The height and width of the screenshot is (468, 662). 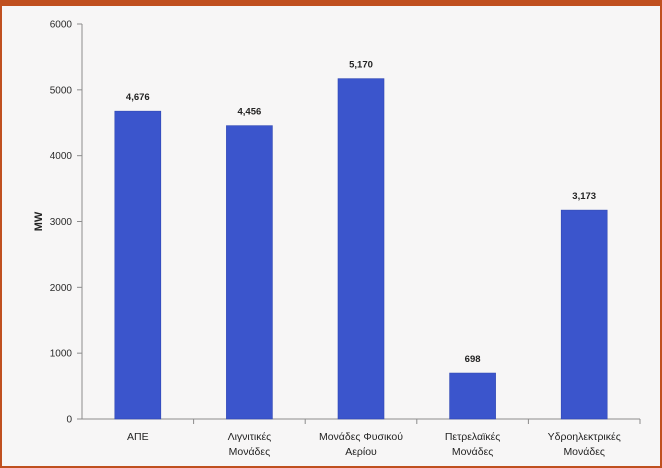 What do you see at coordinates (61, 288) in the screenshot?
I see `y-tick-label: 2000` at bounding box center [61, 288].